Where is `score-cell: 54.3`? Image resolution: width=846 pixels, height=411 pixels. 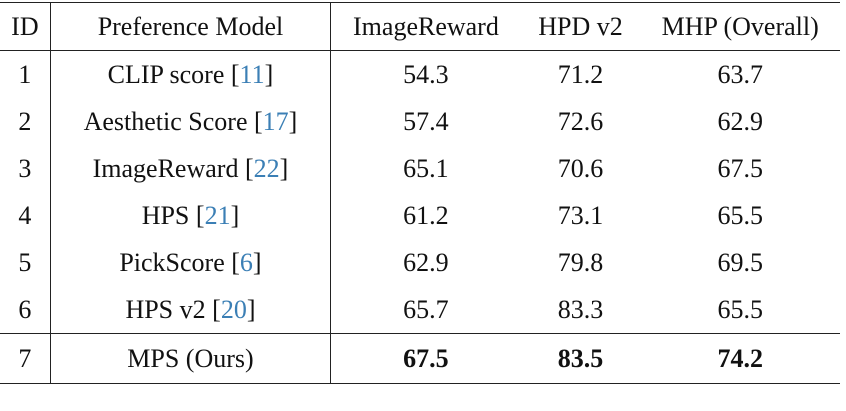 score-cell: 54.3 is located at coordinates (426, 74).